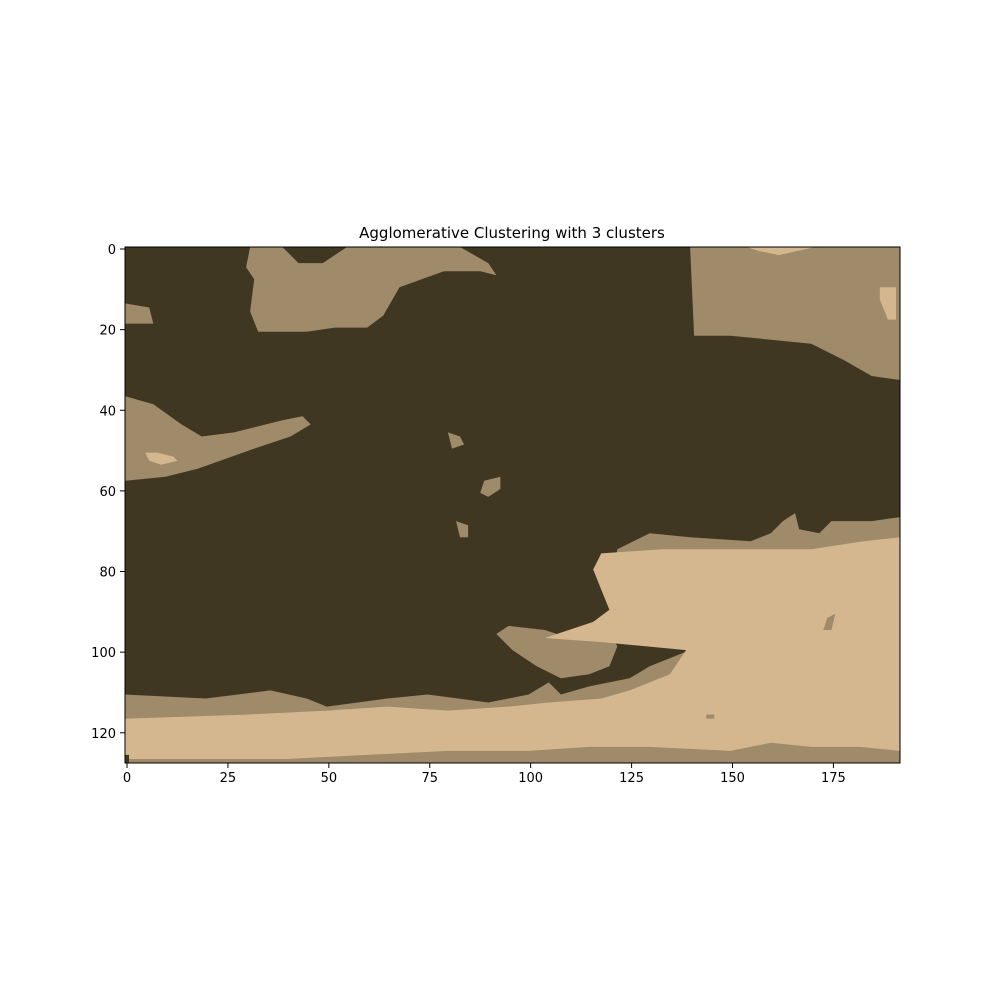 The image size is (1000, 1005). What do you see at coordinates (107, 331) in the screenshot?
I see `y-tick-label-20: 20` at bounding box center [107, 331].